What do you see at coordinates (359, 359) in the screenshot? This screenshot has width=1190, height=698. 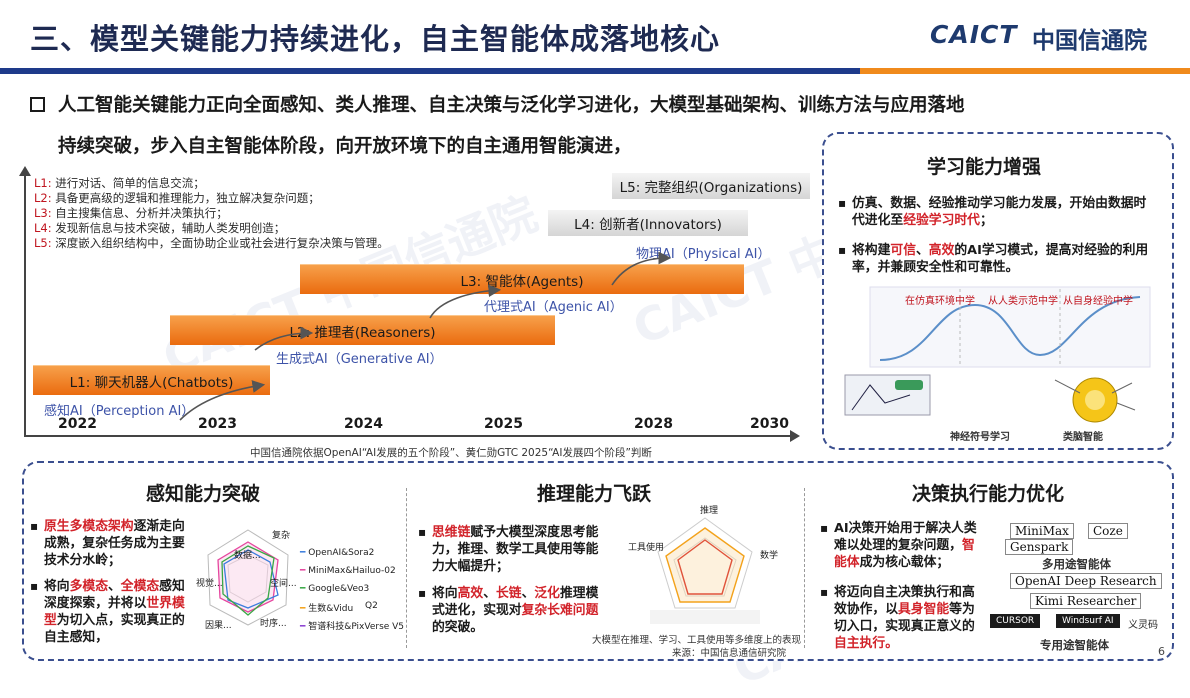 I see `ai-type-generative: 生成式AI（Generative AI）` at bounding box center [359, 359].